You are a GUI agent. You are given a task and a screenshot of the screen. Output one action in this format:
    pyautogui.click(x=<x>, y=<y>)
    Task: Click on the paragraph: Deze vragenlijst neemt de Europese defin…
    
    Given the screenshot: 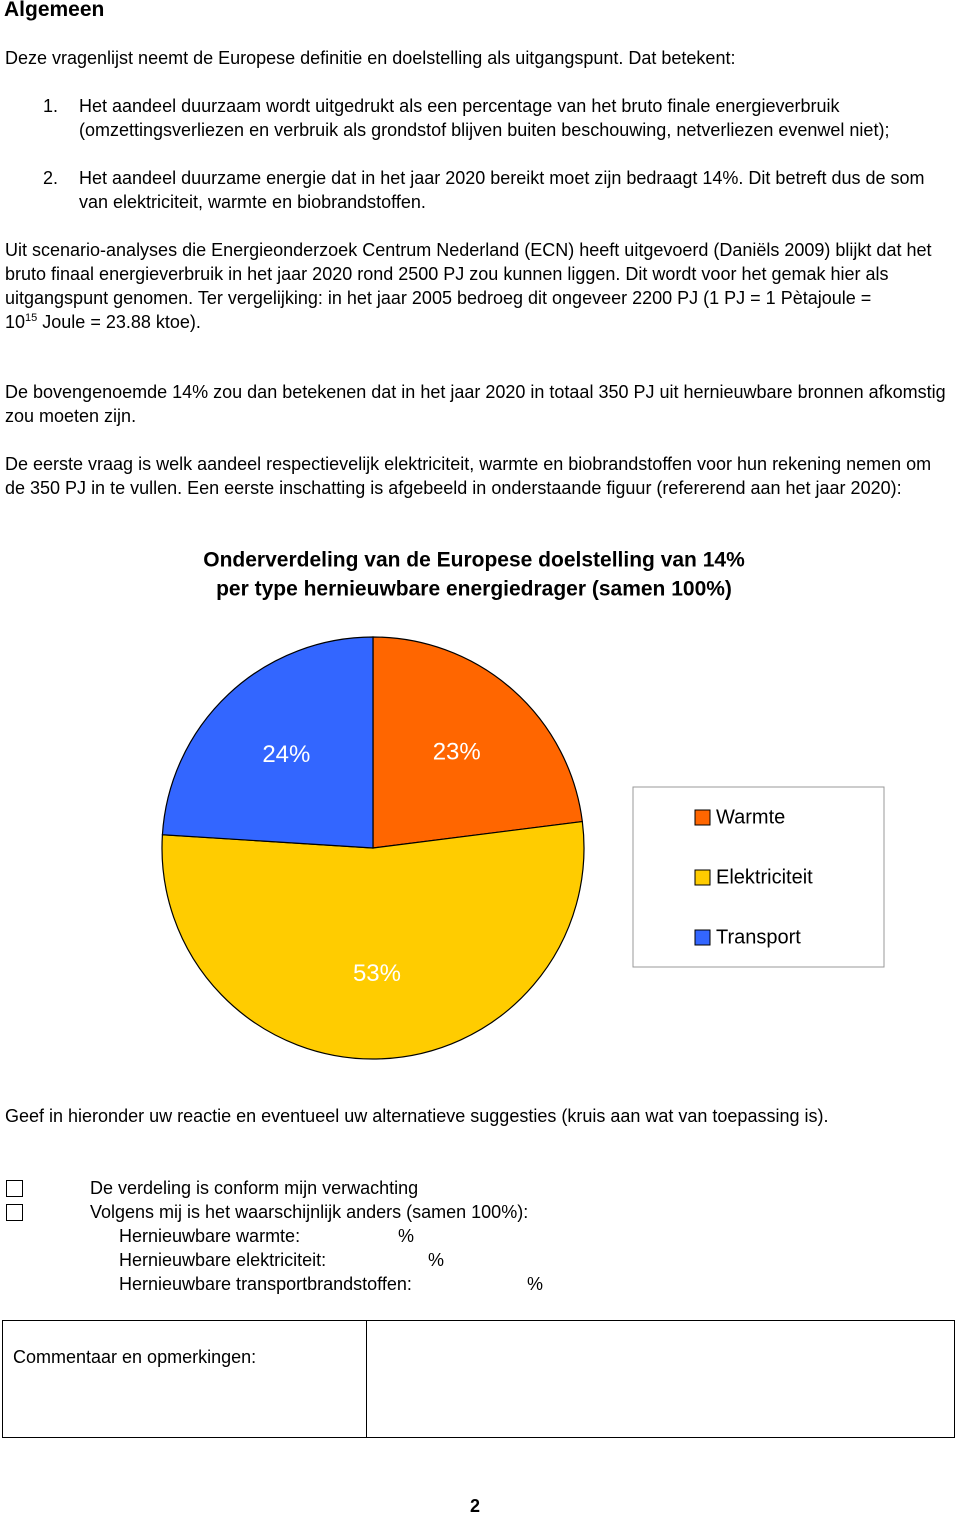 What is the action you would take?
    pyautogui.click(x=370, y=58)
    